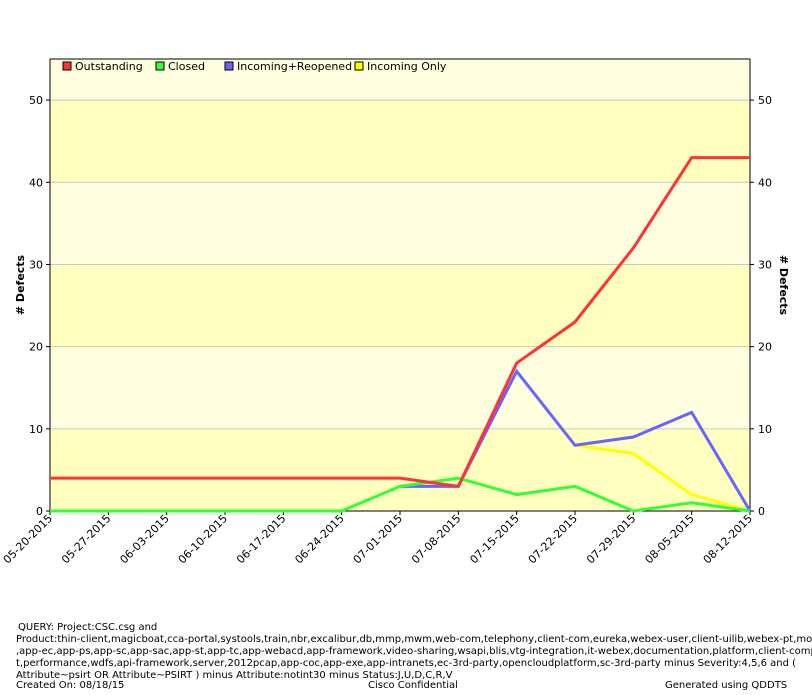  What do you see at coordinates (765, 347) in the screenshot?
I see `y-tick-label-right: 20` at bounding box center [765, 347].